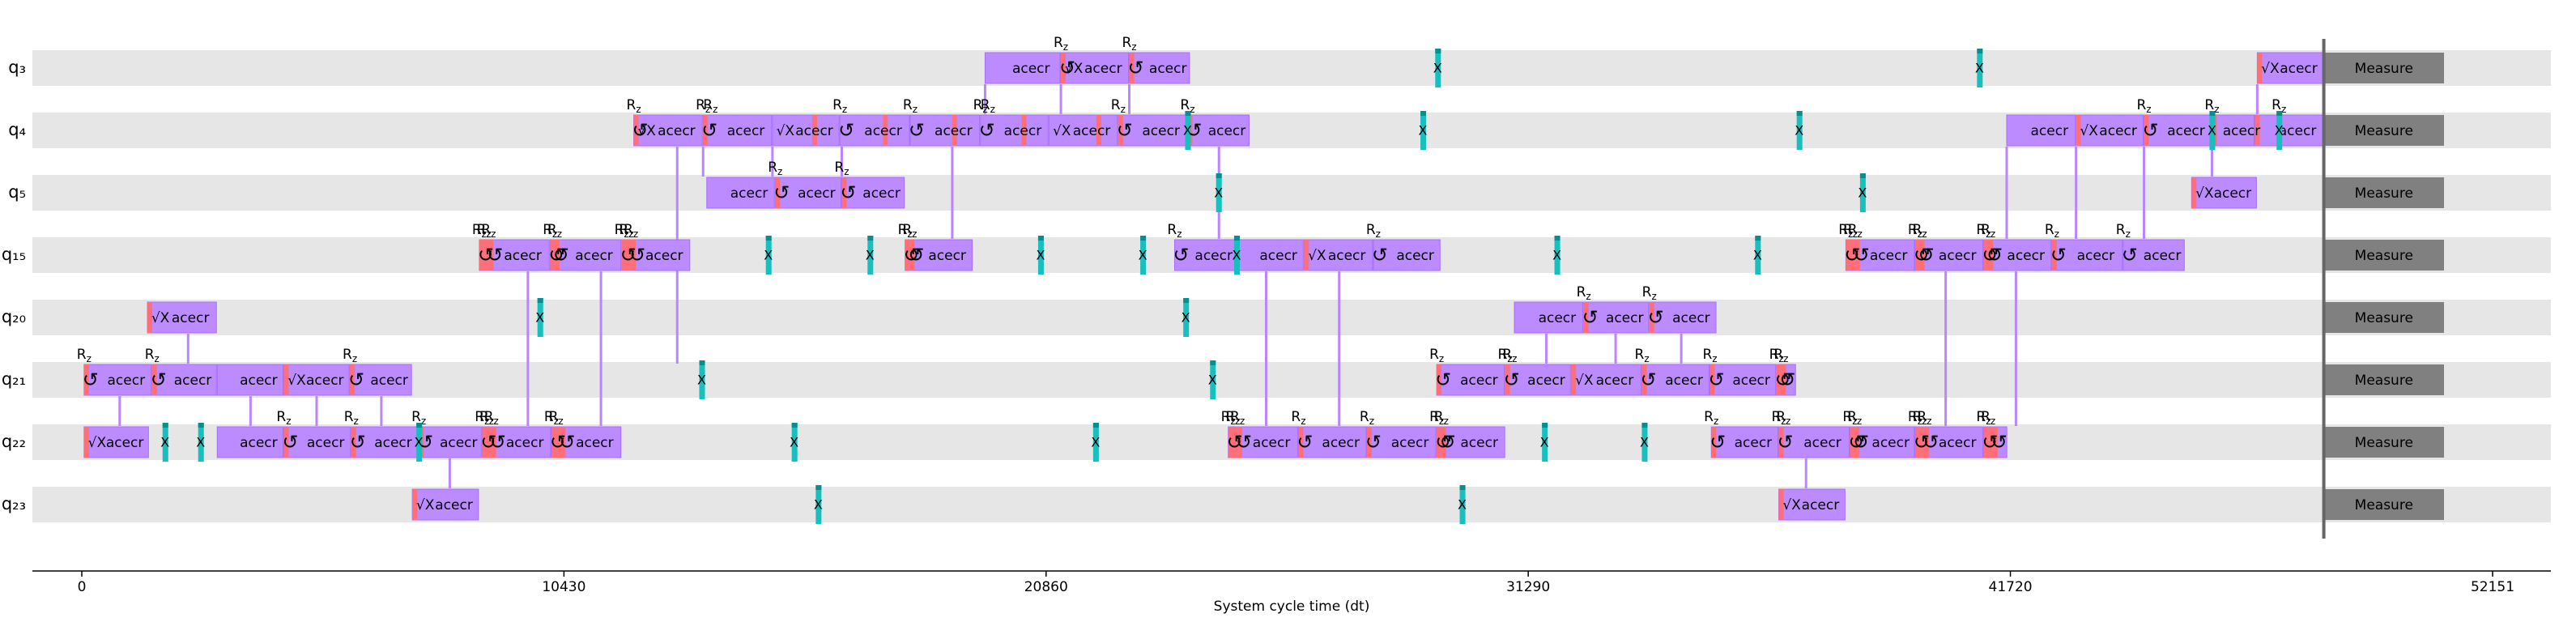  I want to click on qubit-label: q₁₅, so click(14, 254).